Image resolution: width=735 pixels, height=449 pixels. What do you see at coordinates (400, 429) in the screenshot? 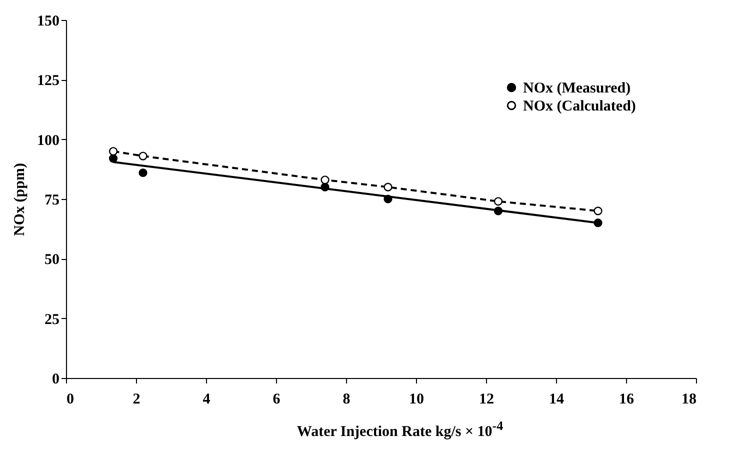
I see `x-axis-title: Water Injection Rate kg/s × 10$^{-4}$` at bounding box center [400, 429].